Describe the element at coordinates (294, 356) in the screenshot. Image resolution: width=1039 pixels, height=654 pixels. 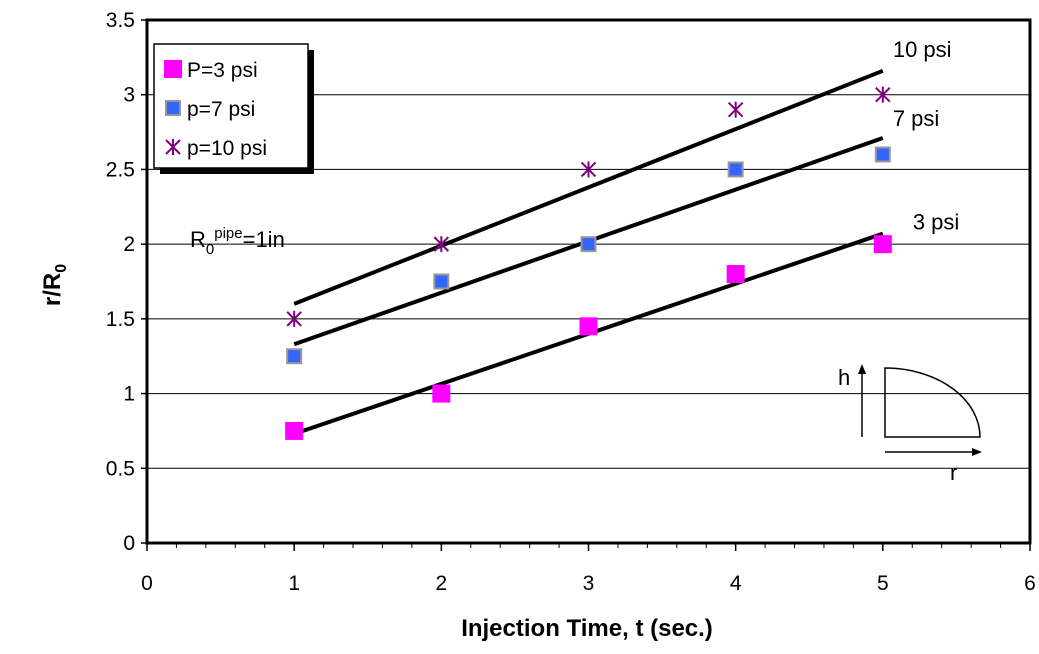
I see `point-series2-x1` at that location.